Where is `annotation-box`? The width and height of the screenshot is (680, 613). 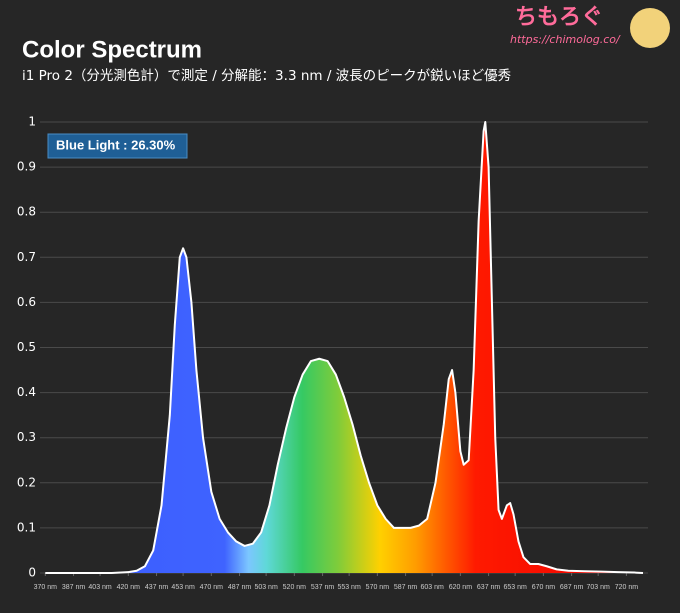
annotation-box is located at coordinates (117, 146).